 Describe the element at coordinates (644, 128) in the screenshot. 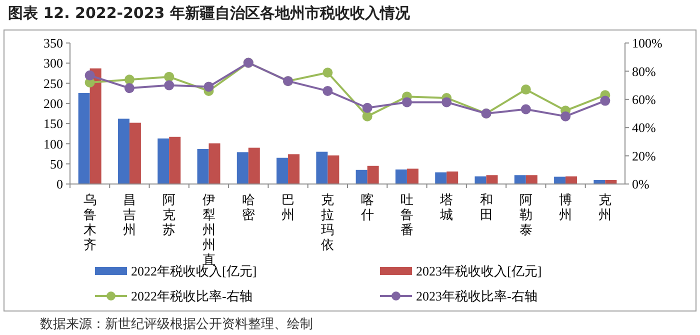

I see `y2-tick-label: 40%` at that location.